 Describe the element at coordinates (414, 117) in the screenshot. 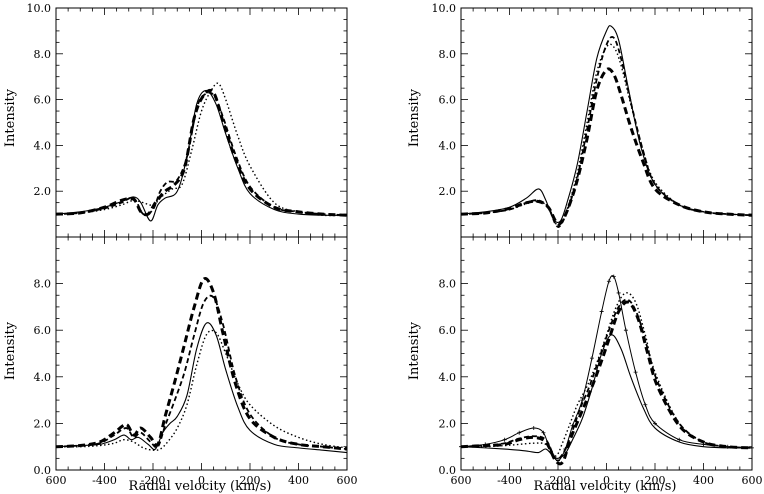

I see `ylabel-top-right: Intensity` at that location.